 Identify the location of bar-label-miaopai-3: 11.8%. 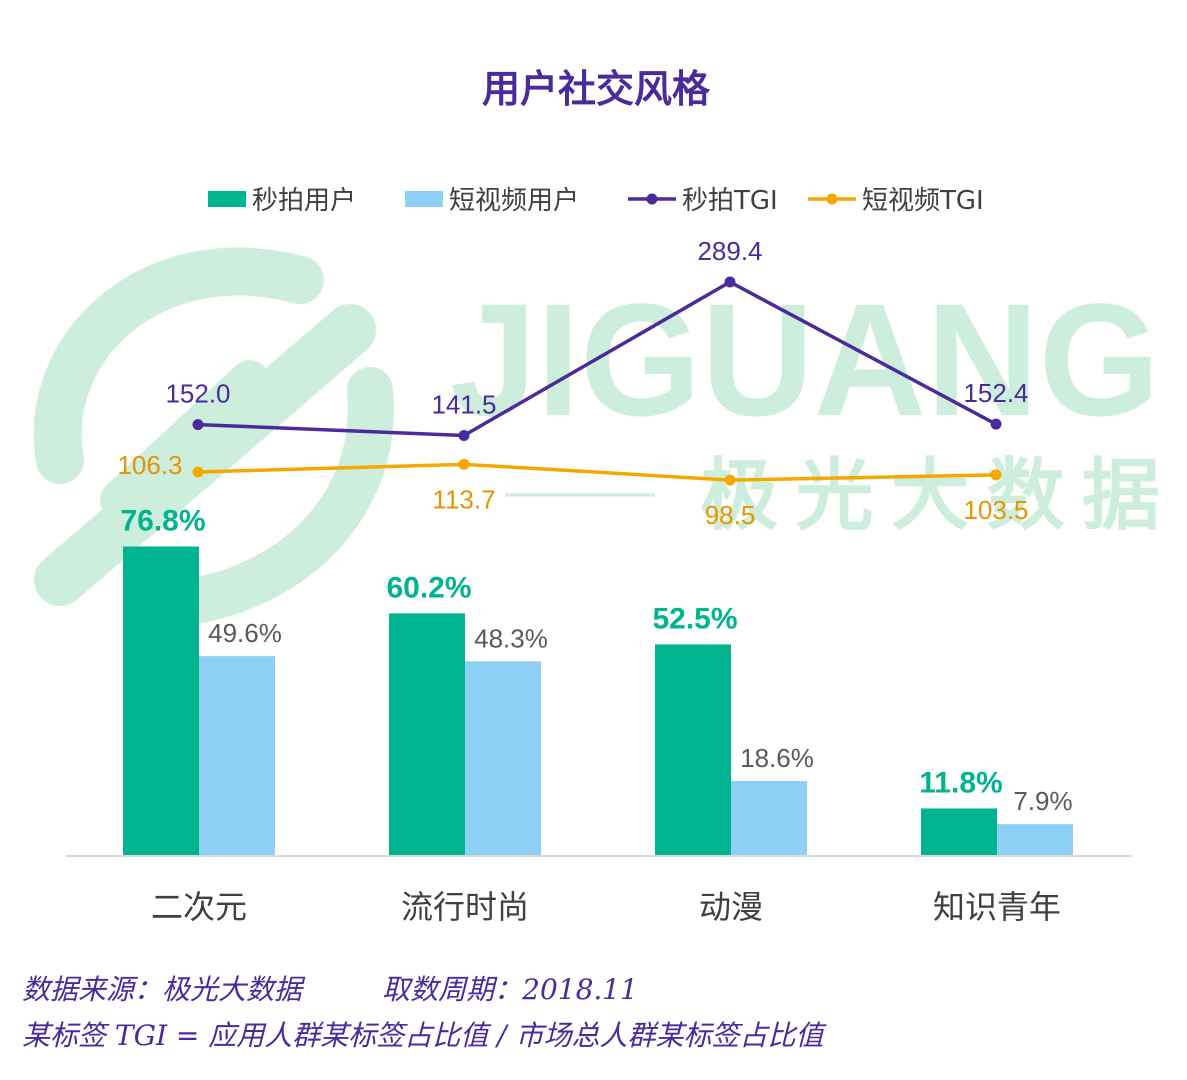
(960, 782).